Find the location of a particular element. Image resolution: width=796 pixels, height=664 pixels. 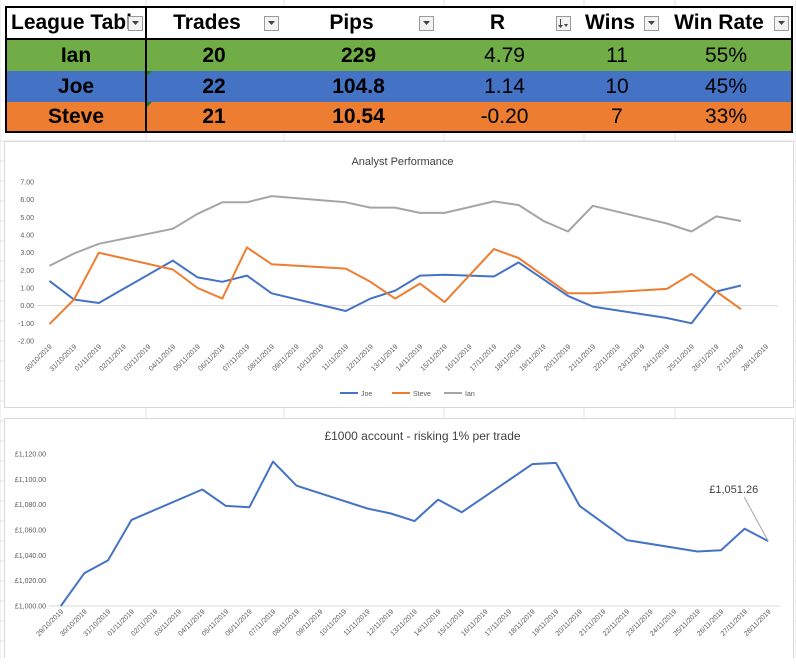

header-wins-label: Wins is located at coordinates (610, 22).